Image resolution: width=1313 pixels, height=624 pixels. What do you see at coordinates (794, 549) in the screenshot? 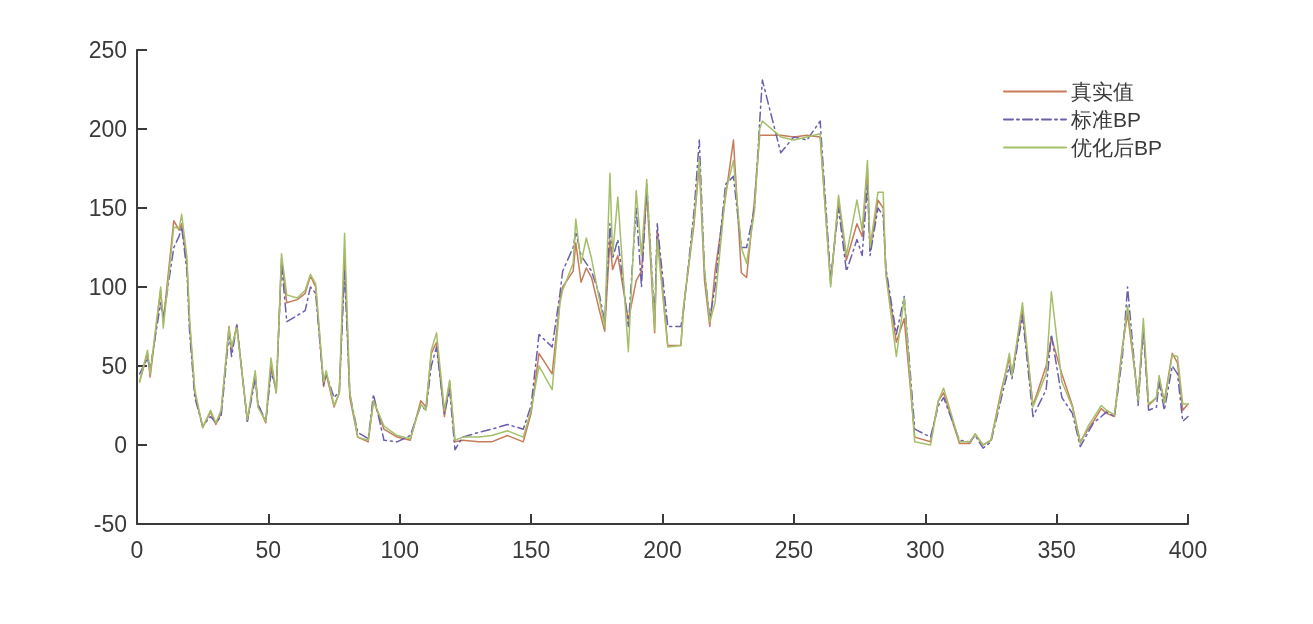
I see `x-tick-label: 250` at bounding box center [794, 549].